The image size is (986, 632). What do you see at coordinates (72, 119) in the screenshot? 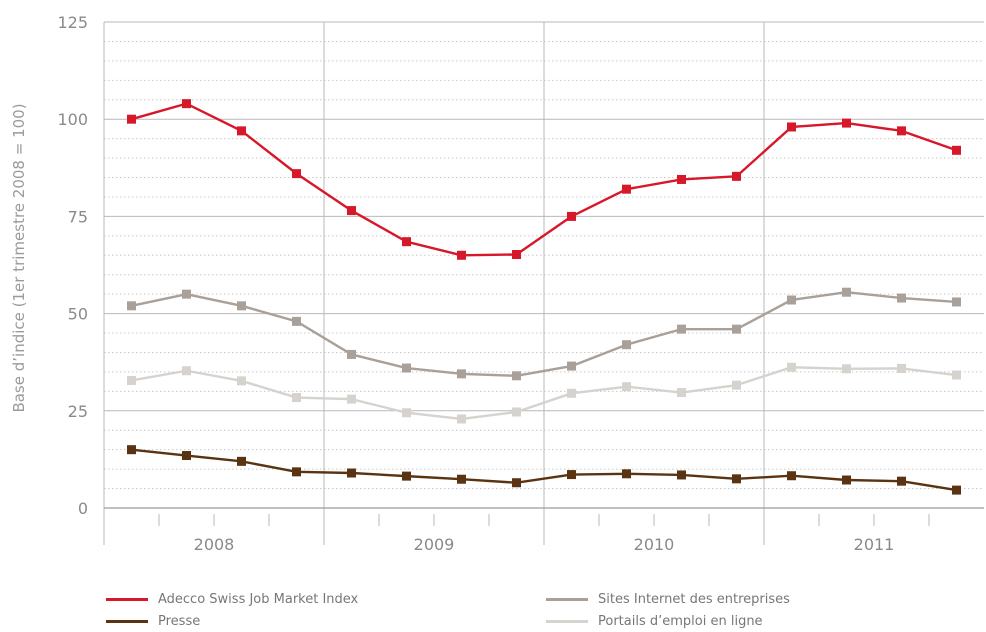
I see `y-tick-label: 100` at bounding box center [72, 119].